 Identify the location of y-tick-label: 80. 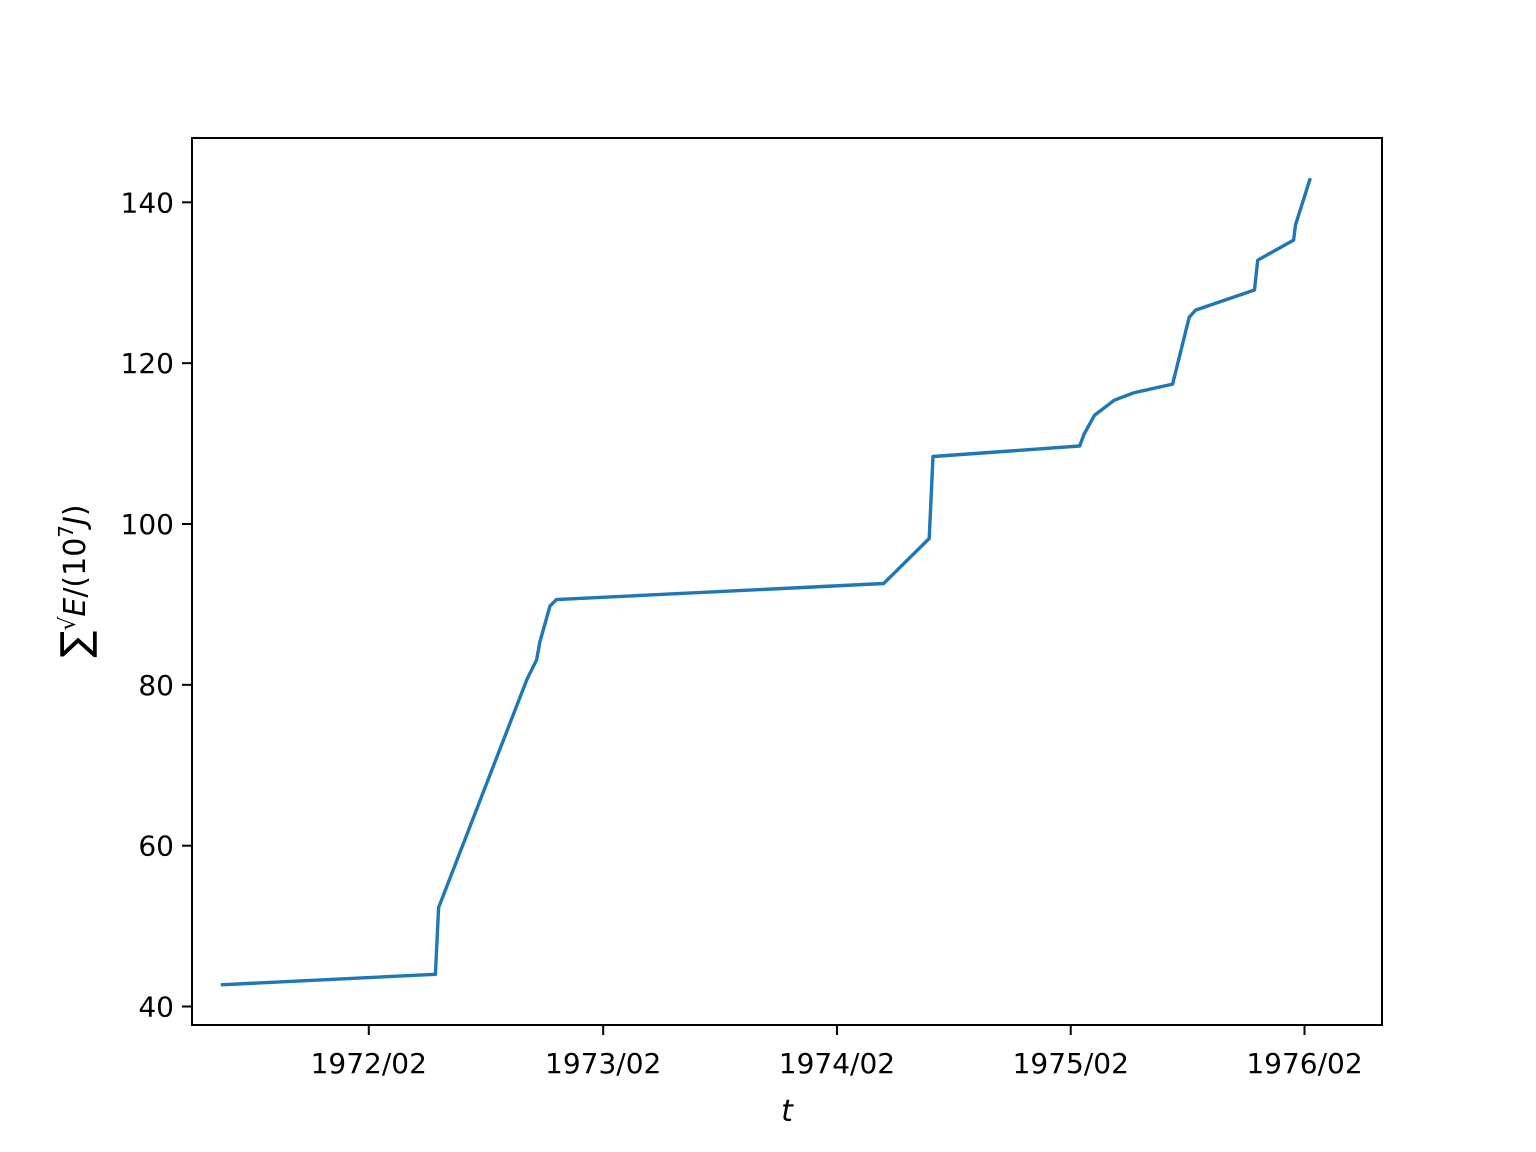
(156, 685).